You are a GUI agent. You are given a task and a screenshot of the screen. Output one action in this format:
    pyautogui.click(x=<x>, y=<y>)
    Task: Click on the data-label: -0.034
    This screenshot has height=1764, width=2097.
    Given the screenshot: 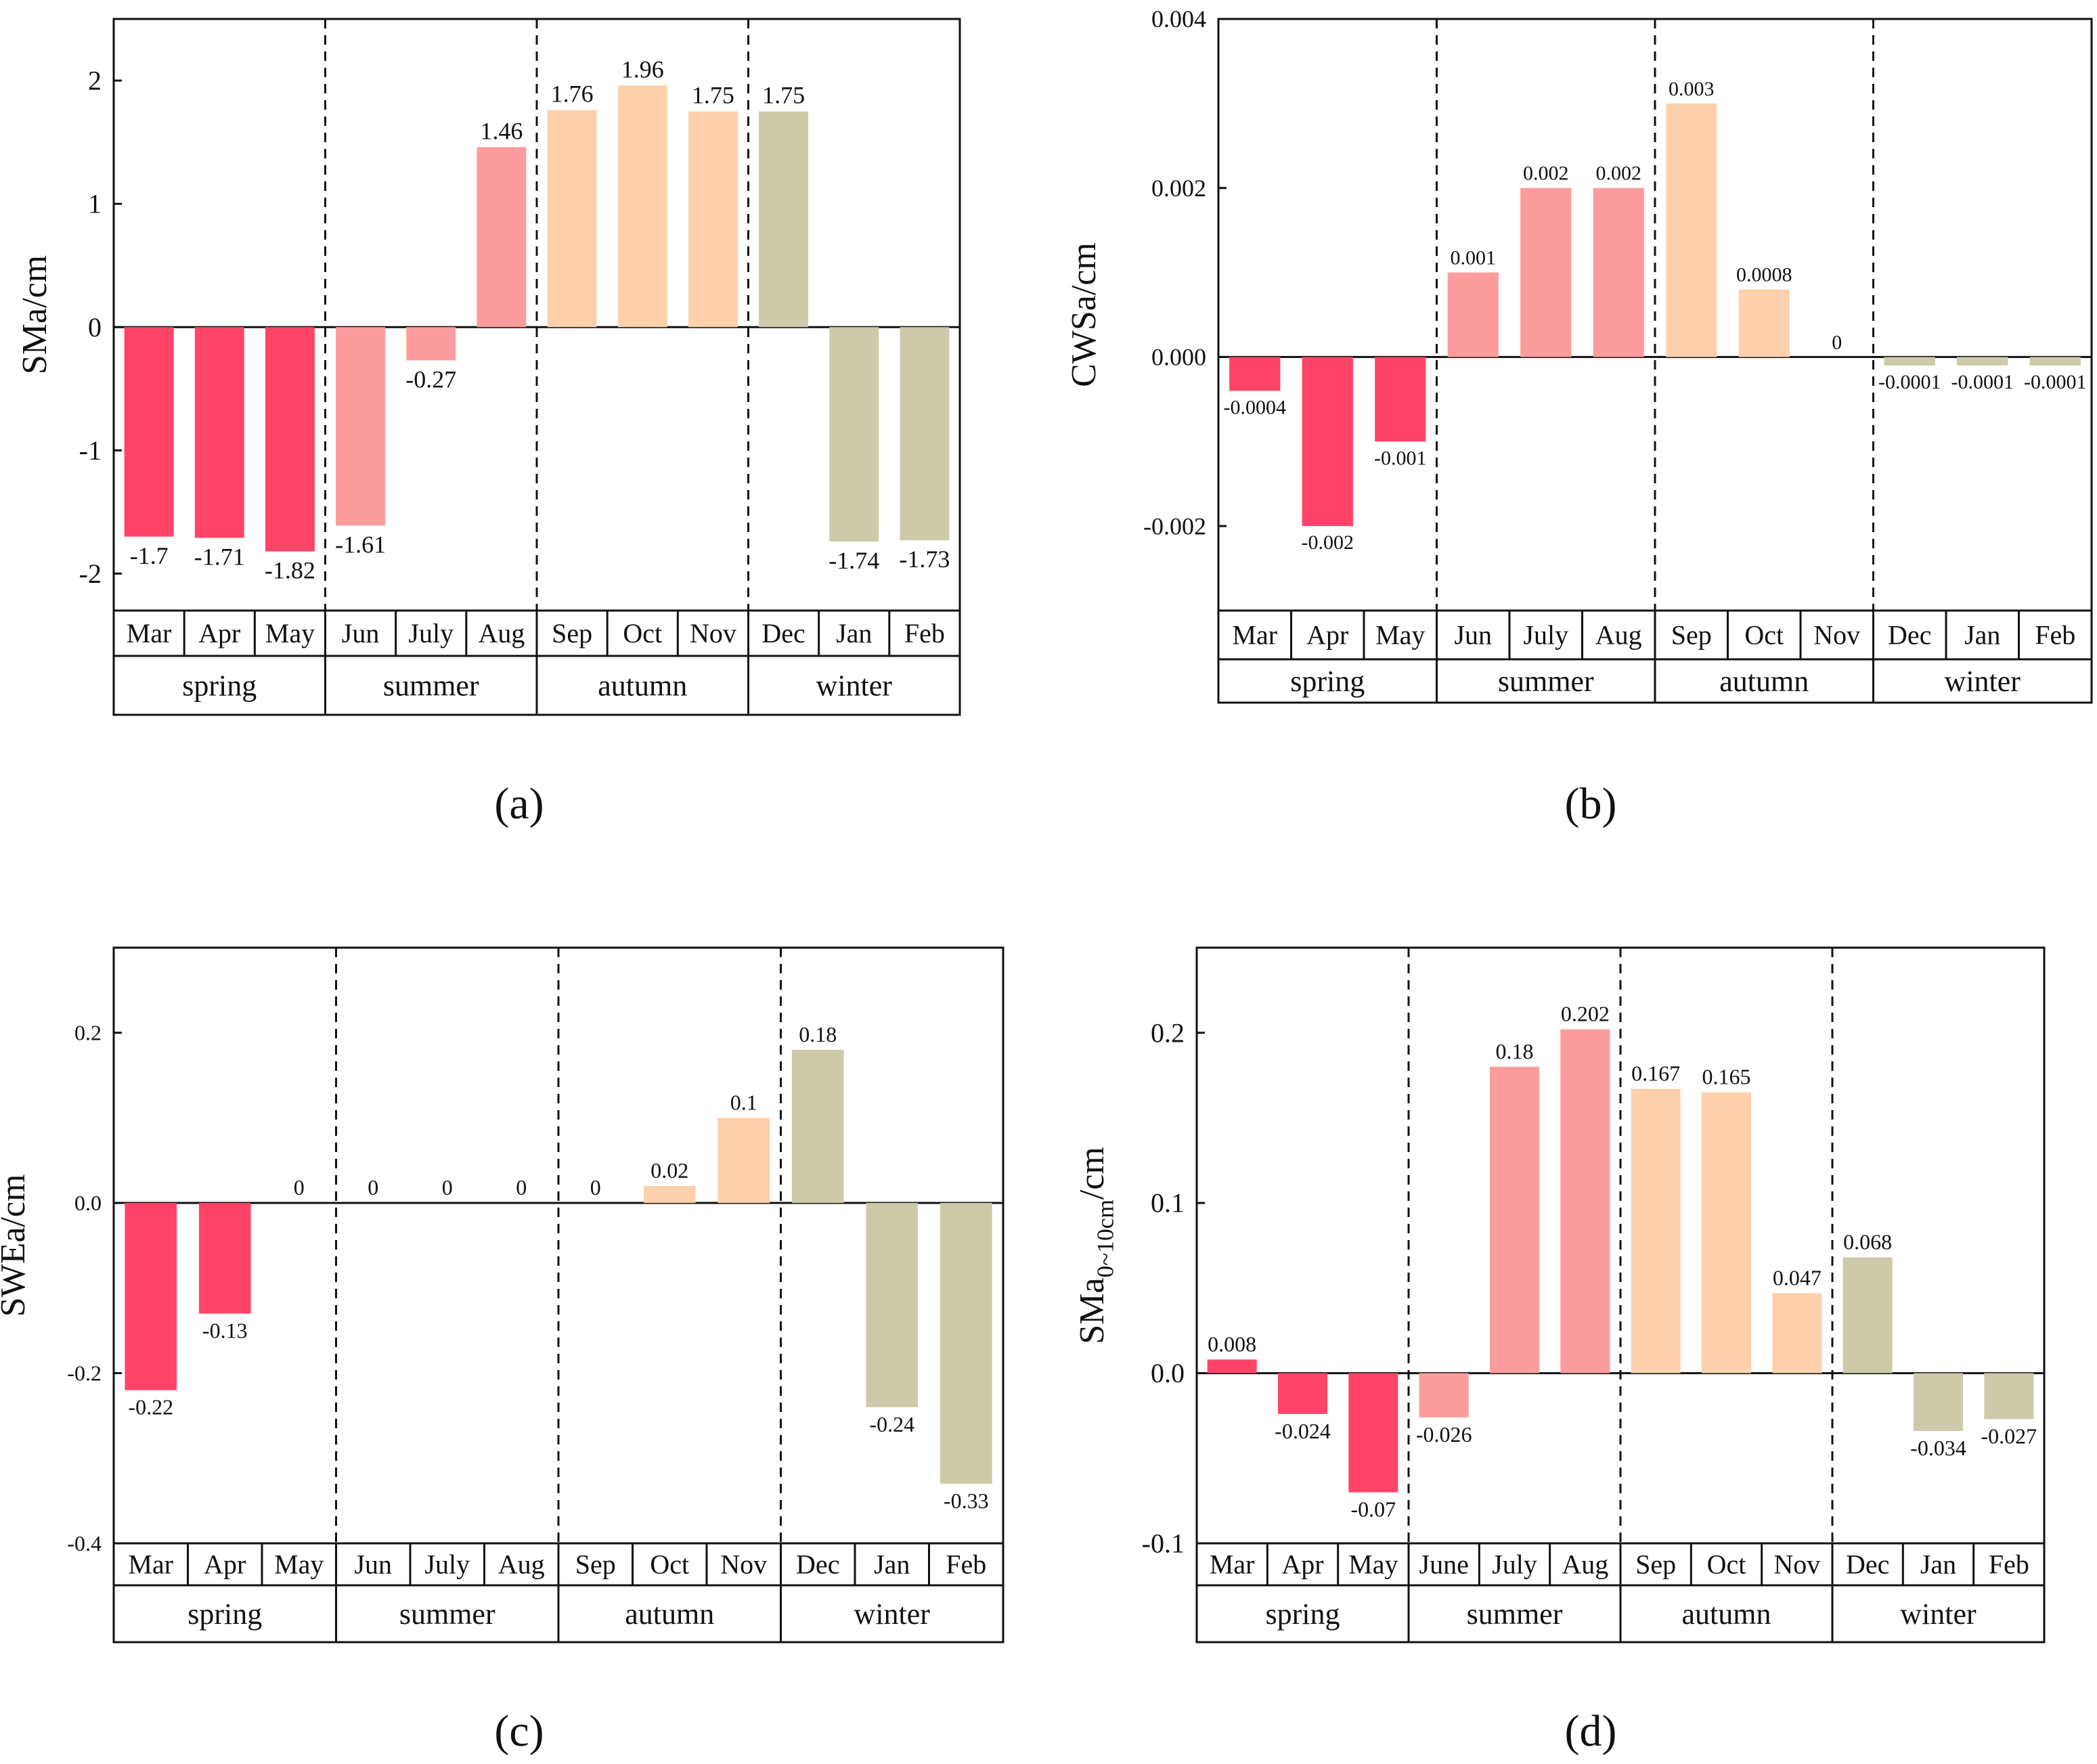 What is the action you would take?
    pyautogui.click(x=1938, y=1448)
    